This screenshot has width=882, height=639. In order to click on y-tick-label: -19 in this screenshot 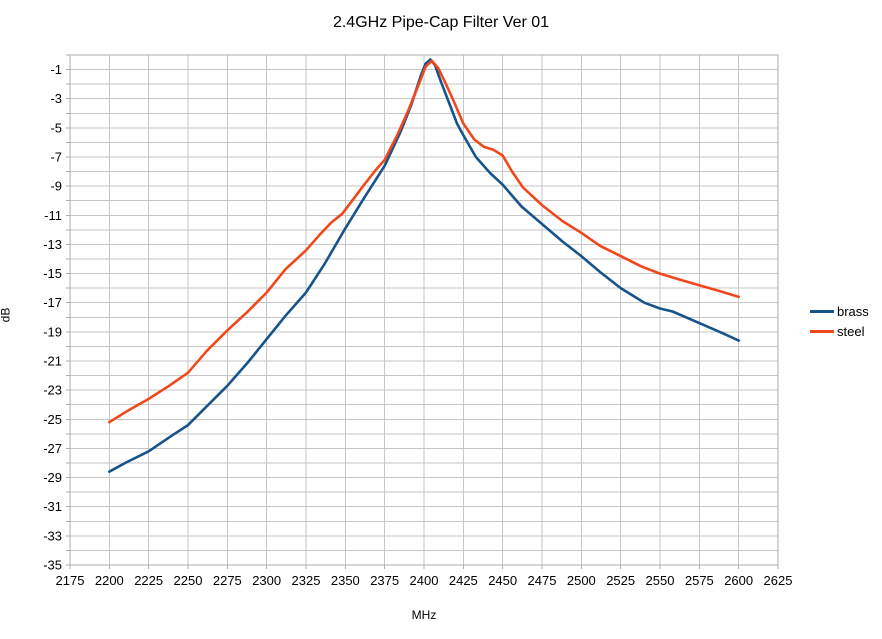, I will do `click(52, 331)`.